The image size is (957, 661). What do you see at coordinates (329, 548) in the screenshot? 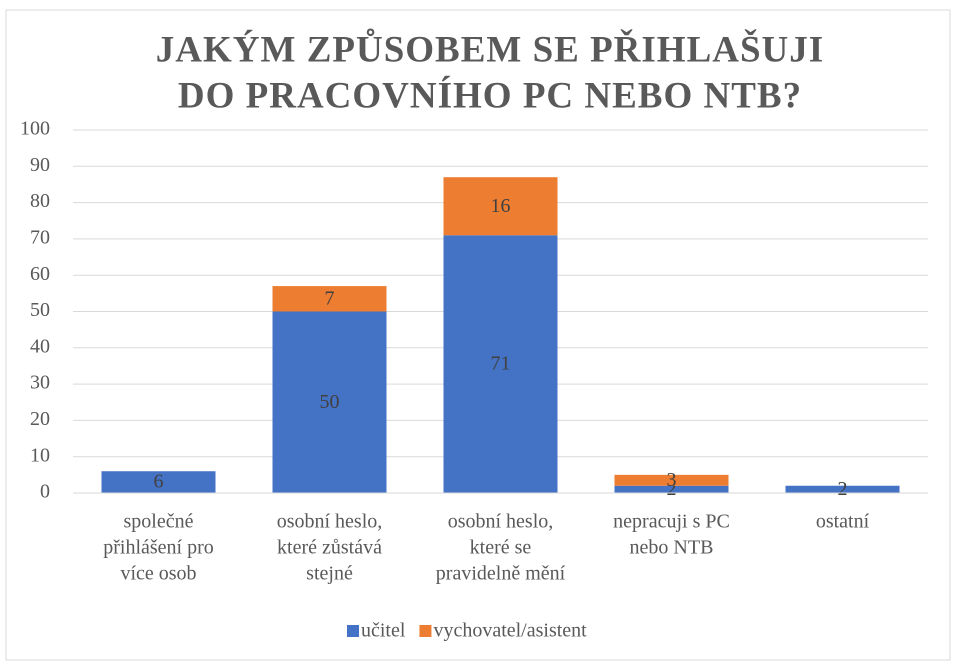
I see `x-tick-label: které zůstává` at bounding box center [329, 548].